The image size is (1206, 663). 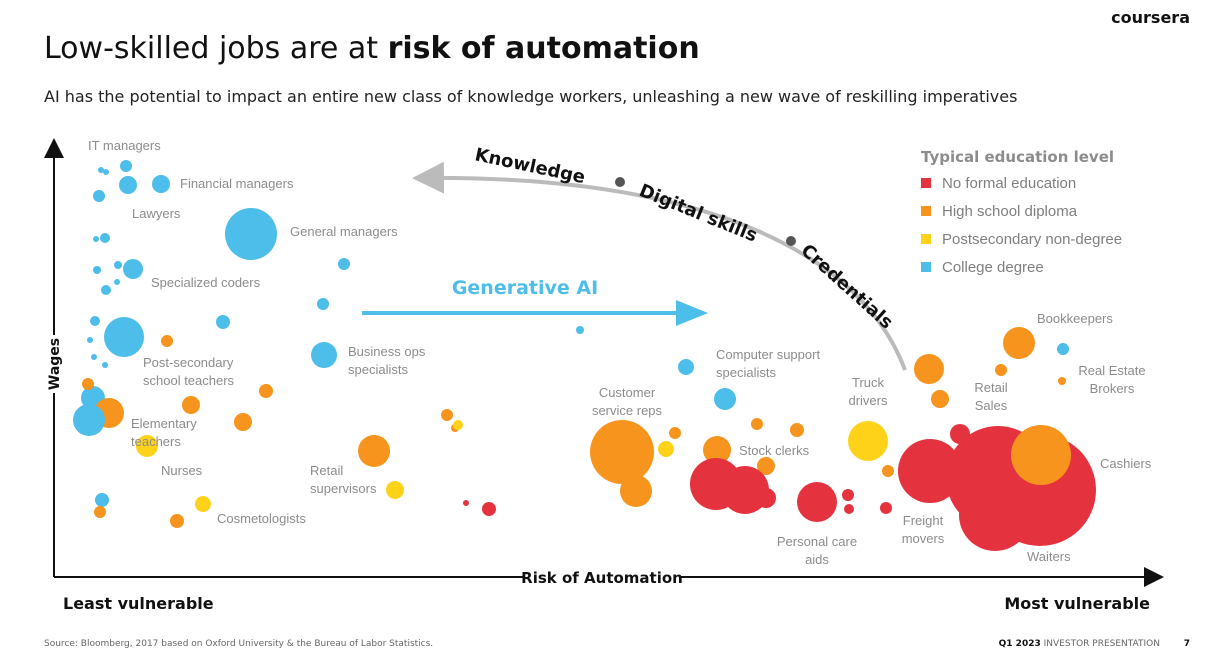 I want to click on x-axis-label: Risk of Automation, so click(x=602, y=578).